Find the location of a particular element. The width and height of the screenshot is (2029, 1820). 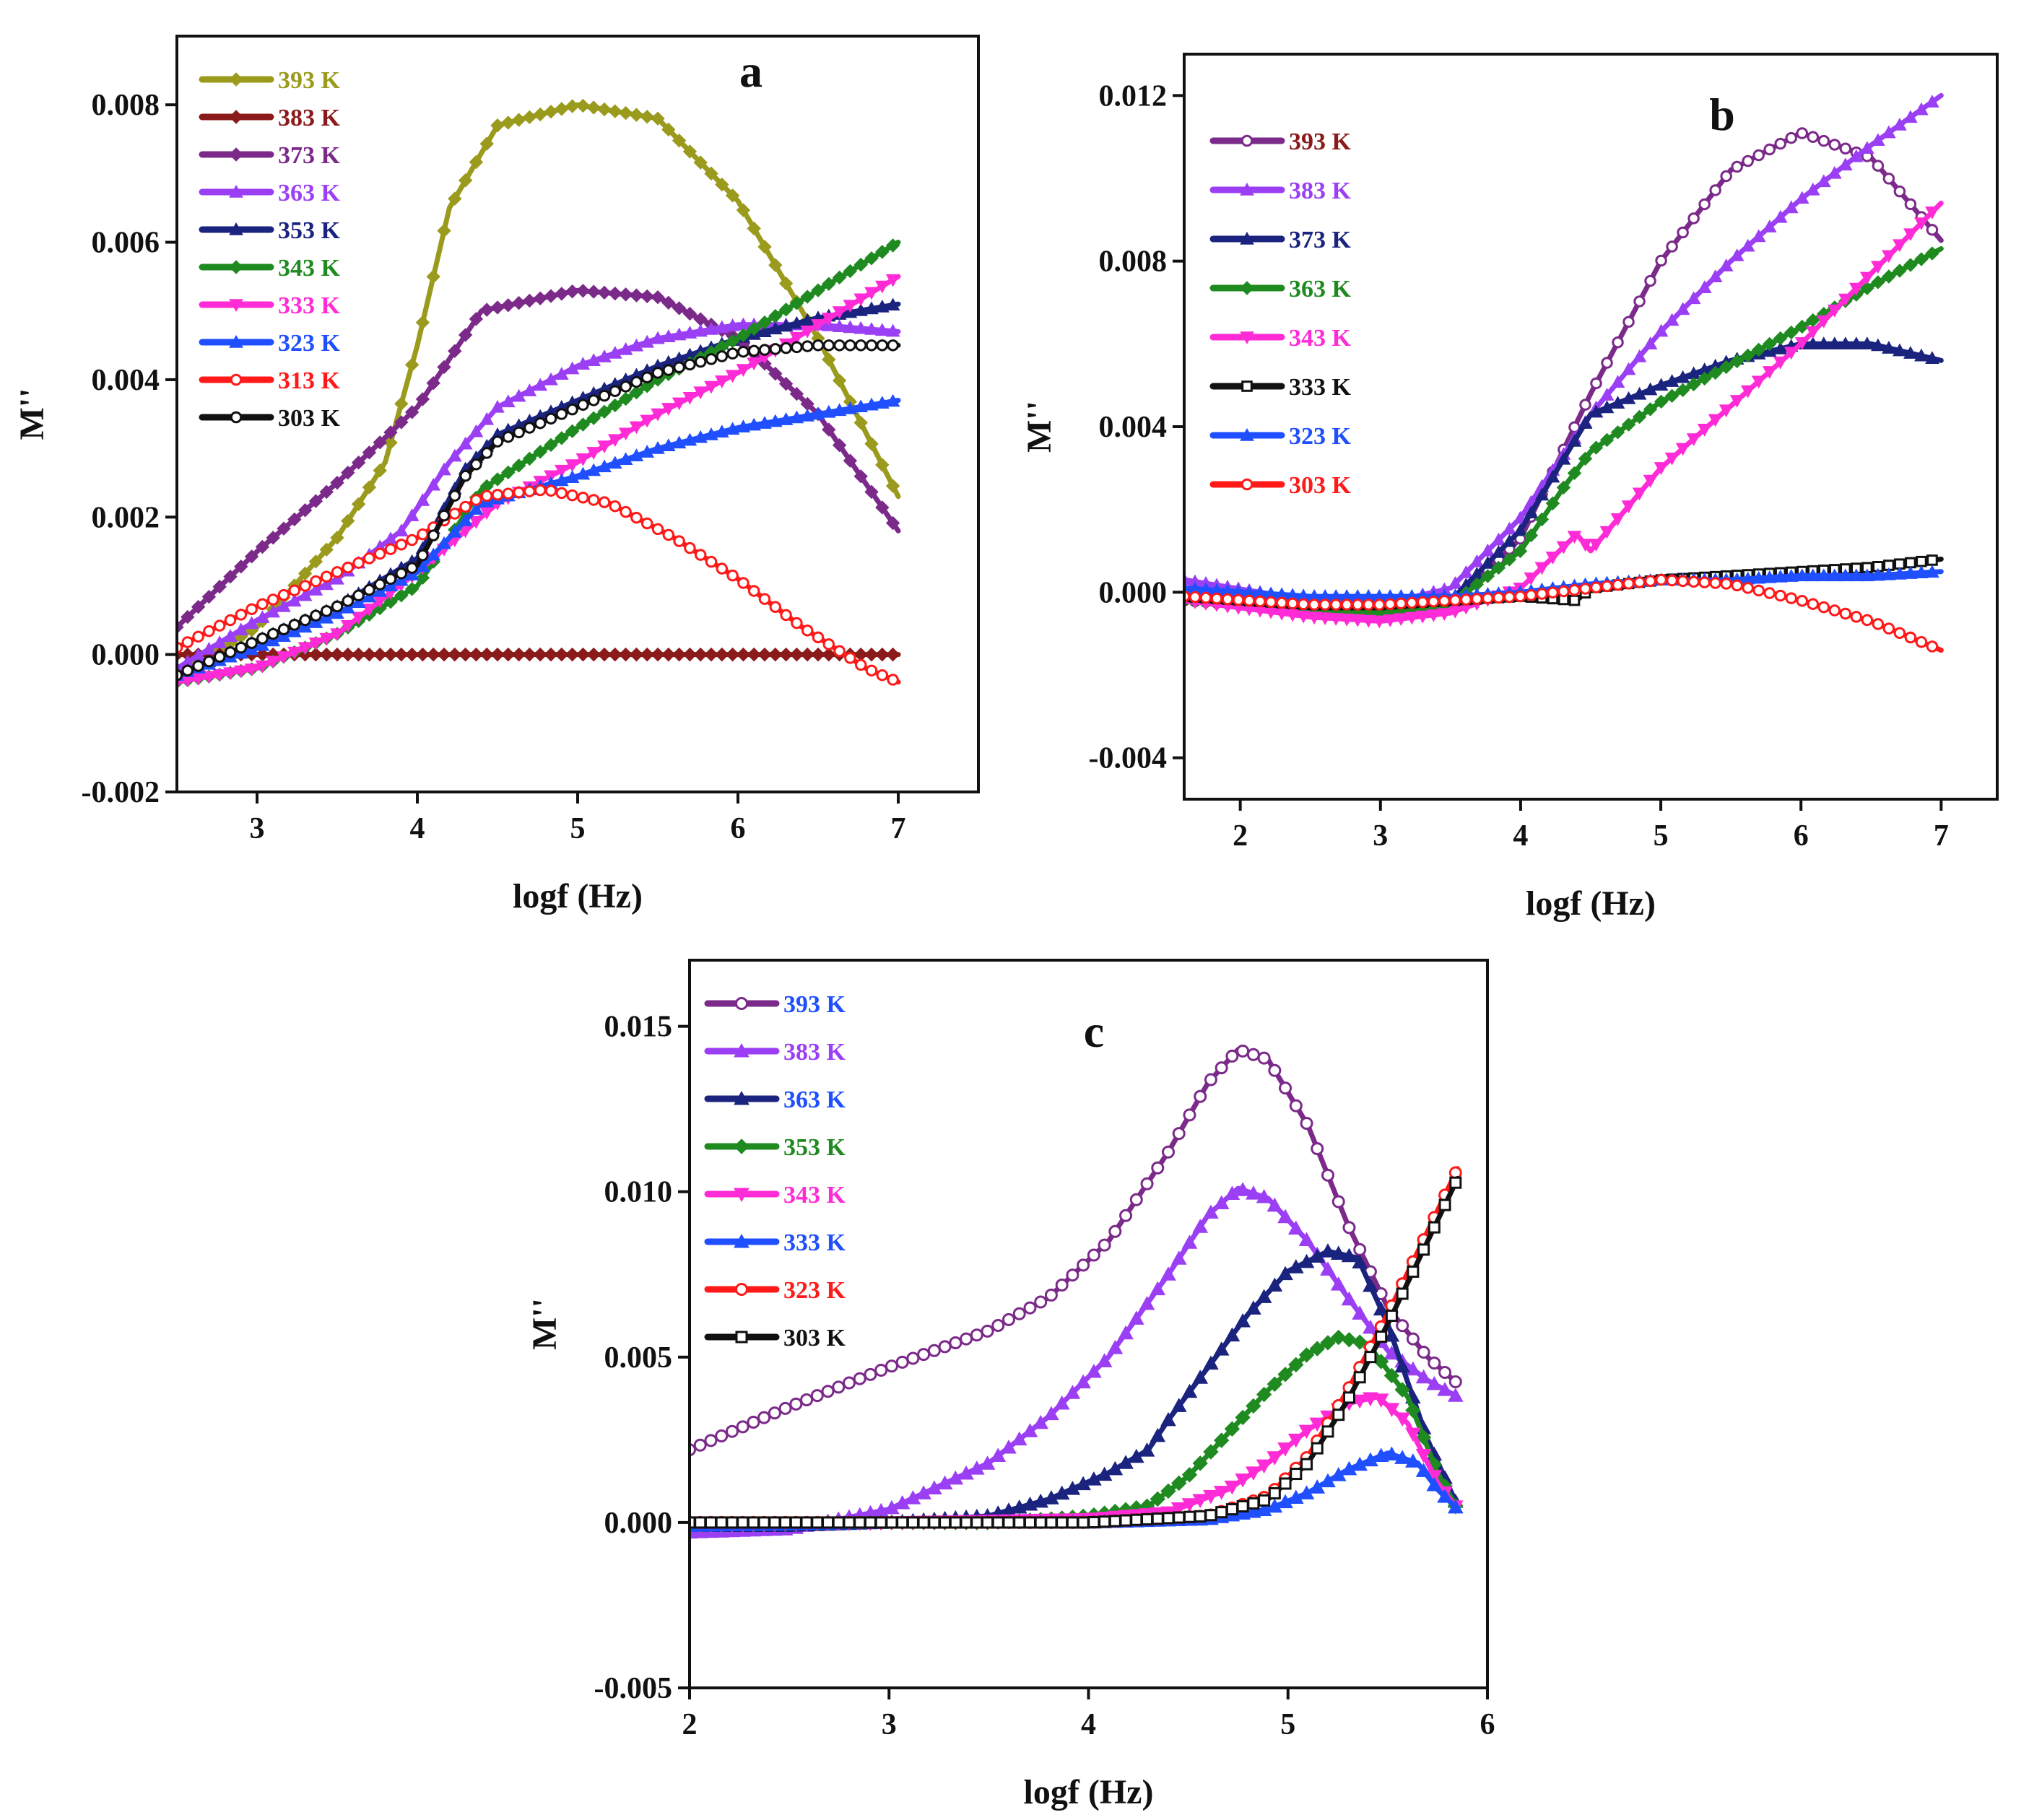

x-tick-label: 7 is located at coordinates (899, 828).